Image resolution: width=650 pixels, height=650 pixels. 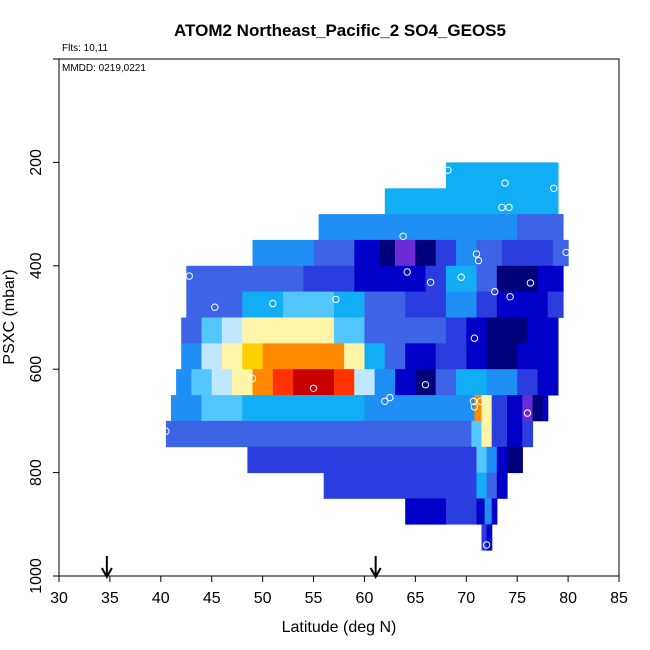 I want to click on flights-annotation: Flts: 10,11, so click(x=85, y=48).